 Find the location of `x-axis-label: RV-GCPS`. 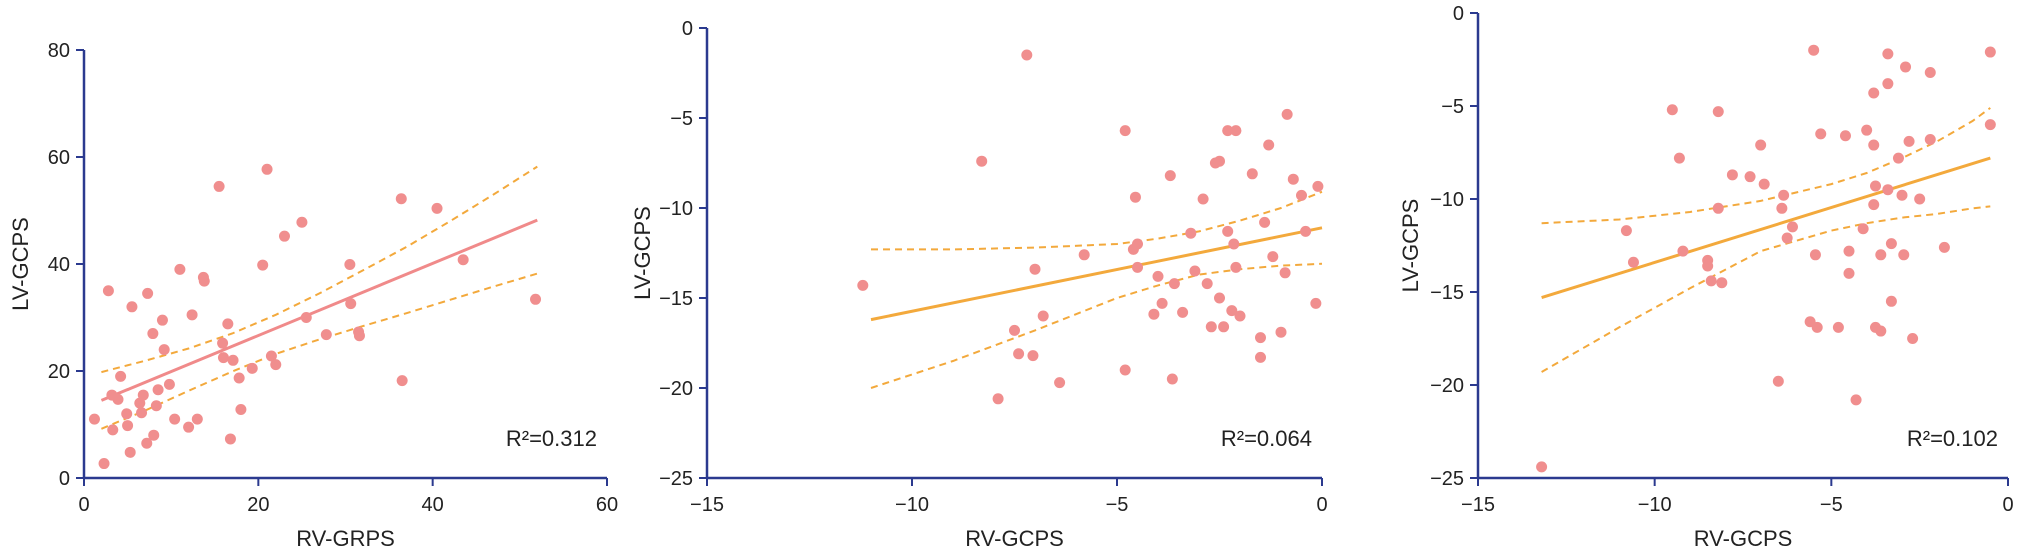

x-axis-label: RV-GCPS is located at coordinates (1014, 538).